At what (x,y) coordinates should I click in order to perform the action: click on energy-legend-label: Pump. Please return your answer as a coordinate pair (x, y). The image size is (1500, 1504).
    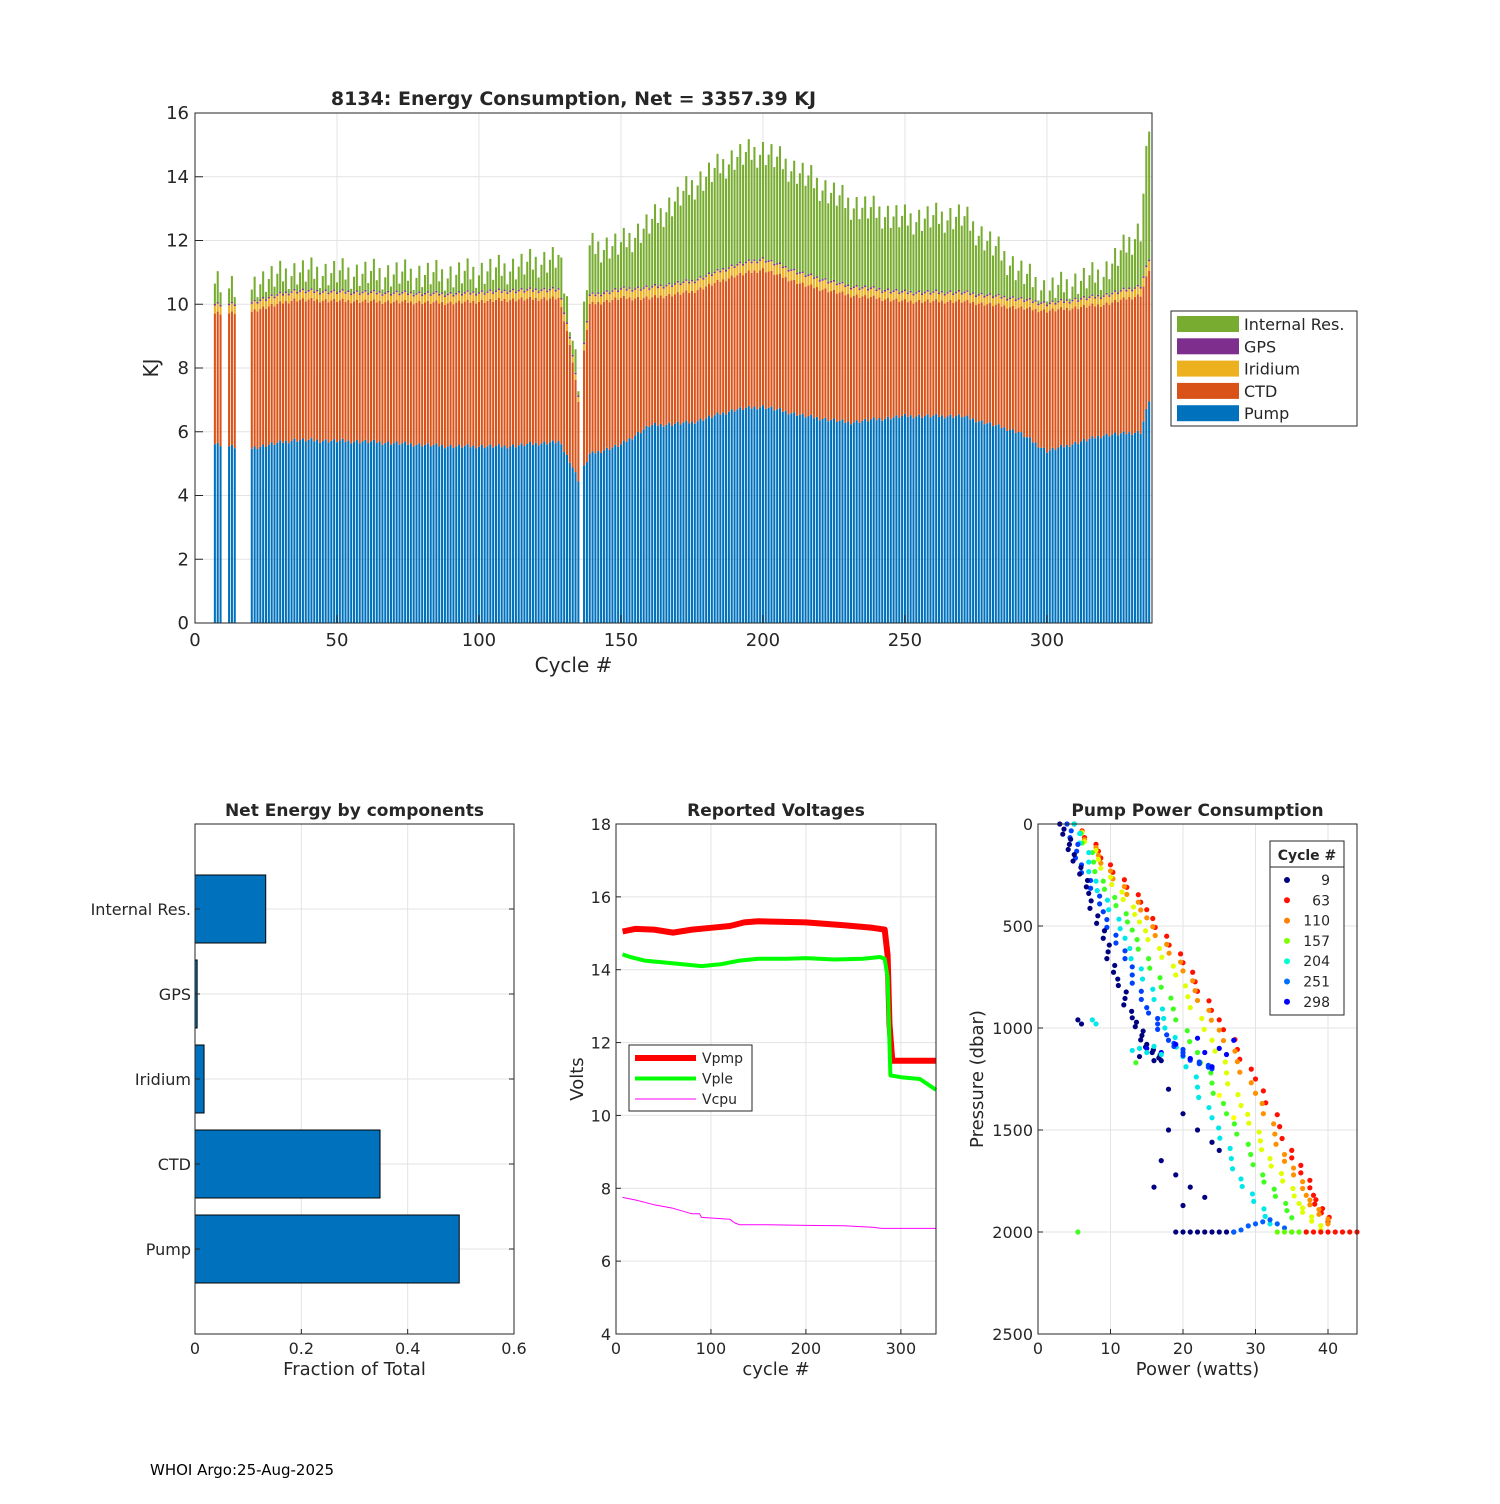
    Looking at the image, I should click on (1266, 413).